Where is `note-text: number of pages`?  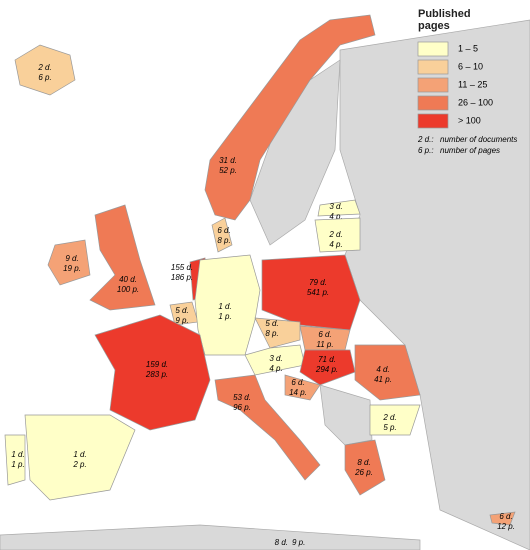 note-text: number of pages is located at coordinates (470, 150).